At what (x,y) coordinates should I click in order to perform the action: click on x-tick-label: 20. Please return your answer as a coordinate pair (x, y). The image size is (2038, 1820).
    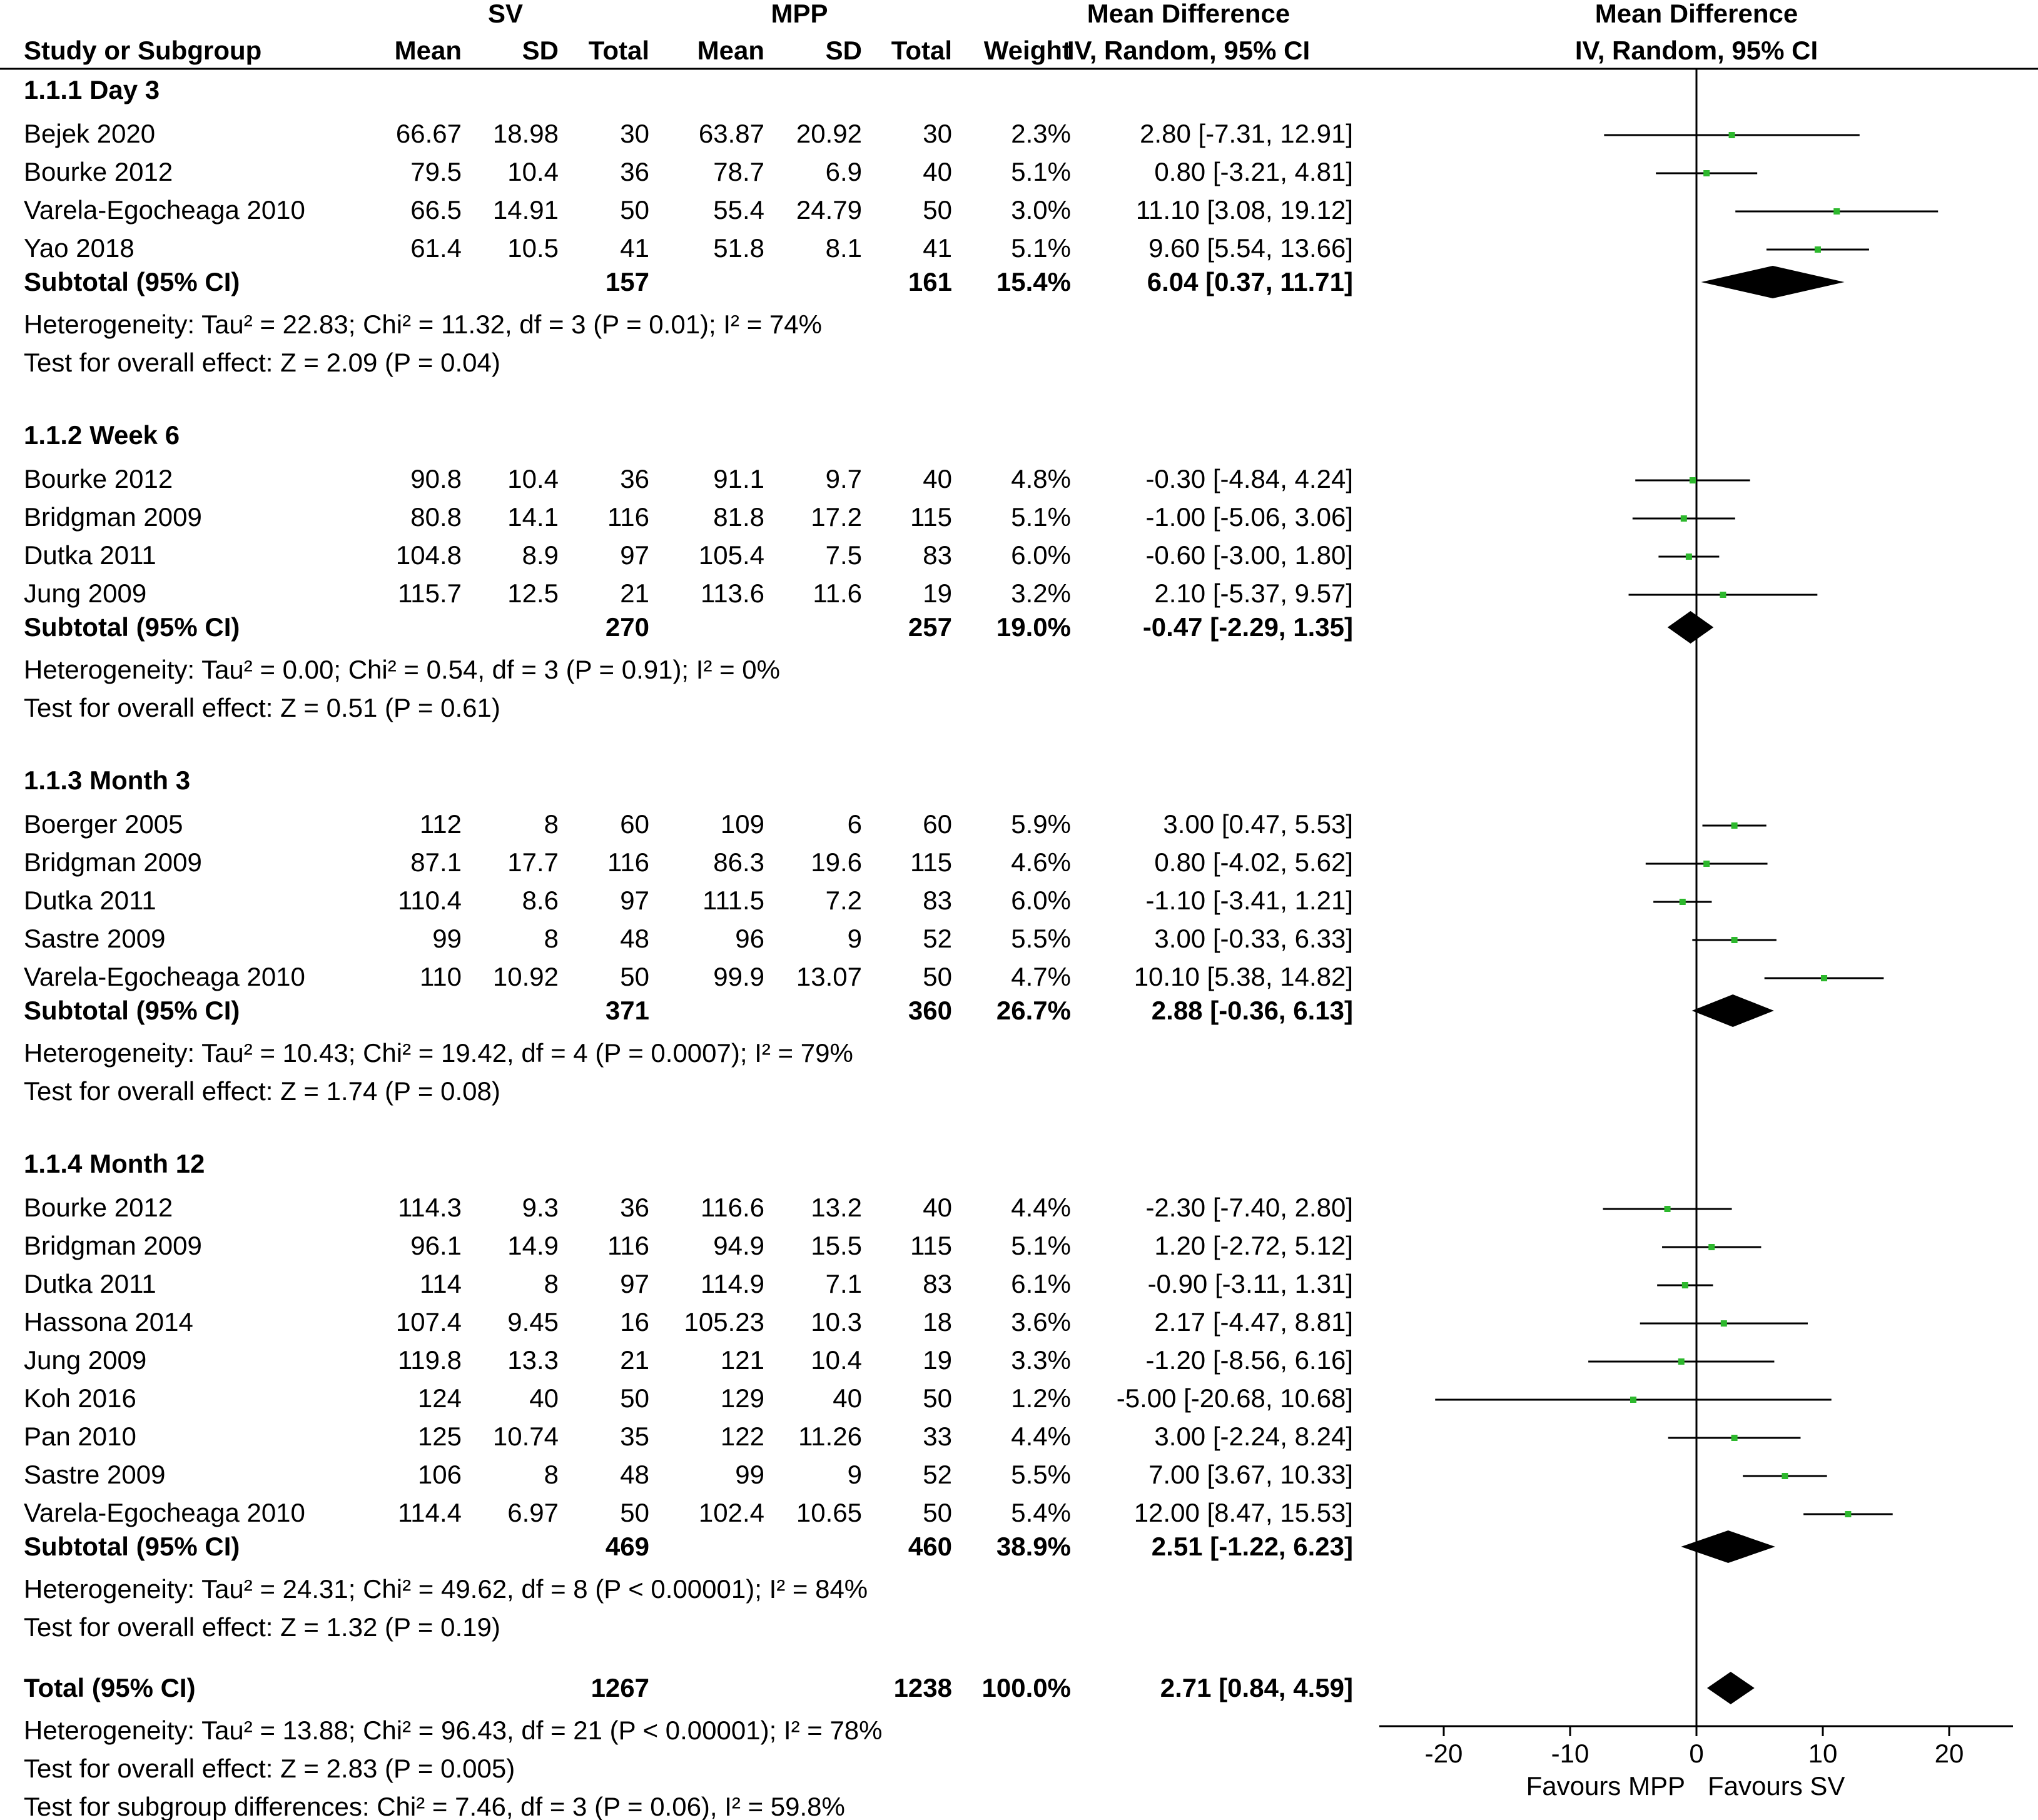
    Looking at the image, I should click on (1949, 1754).